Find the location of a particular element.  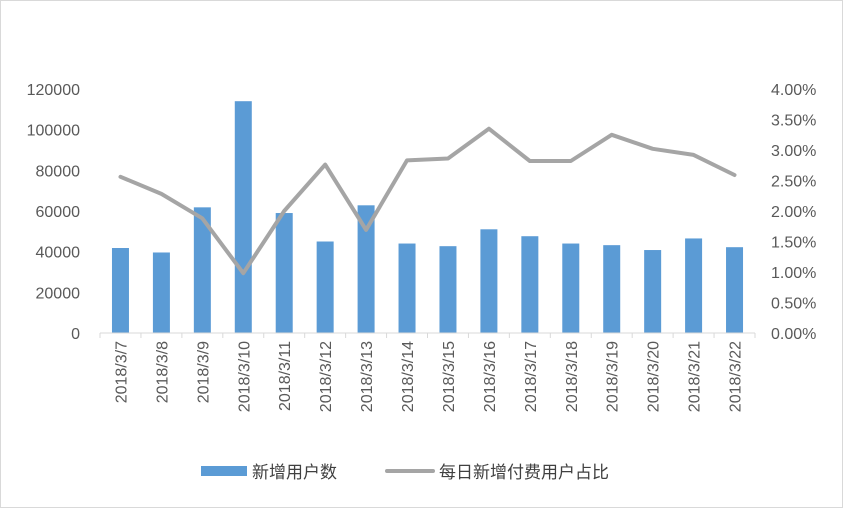

y-right-tick-label: 4.00% is located at coordinates (793, 90).